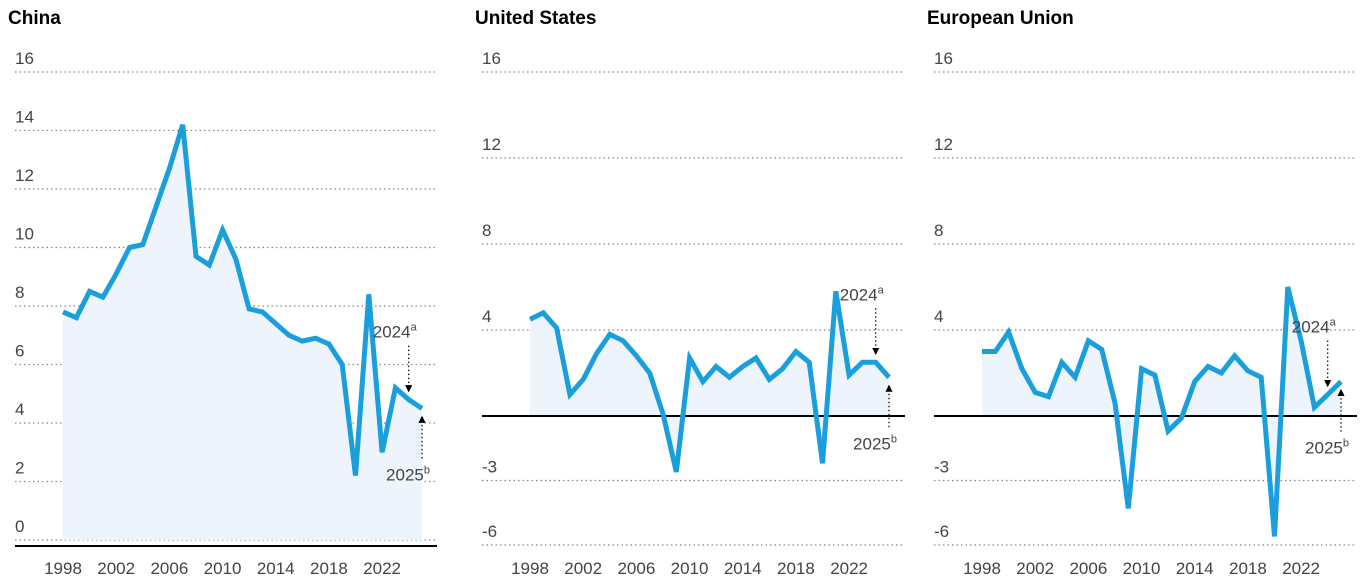 Image resolution: width=1367 pixels, height=582 pixels. Describe the element at coordinates (24, 117) in the screenshot. I see `y-tick-label: 14` at that location.